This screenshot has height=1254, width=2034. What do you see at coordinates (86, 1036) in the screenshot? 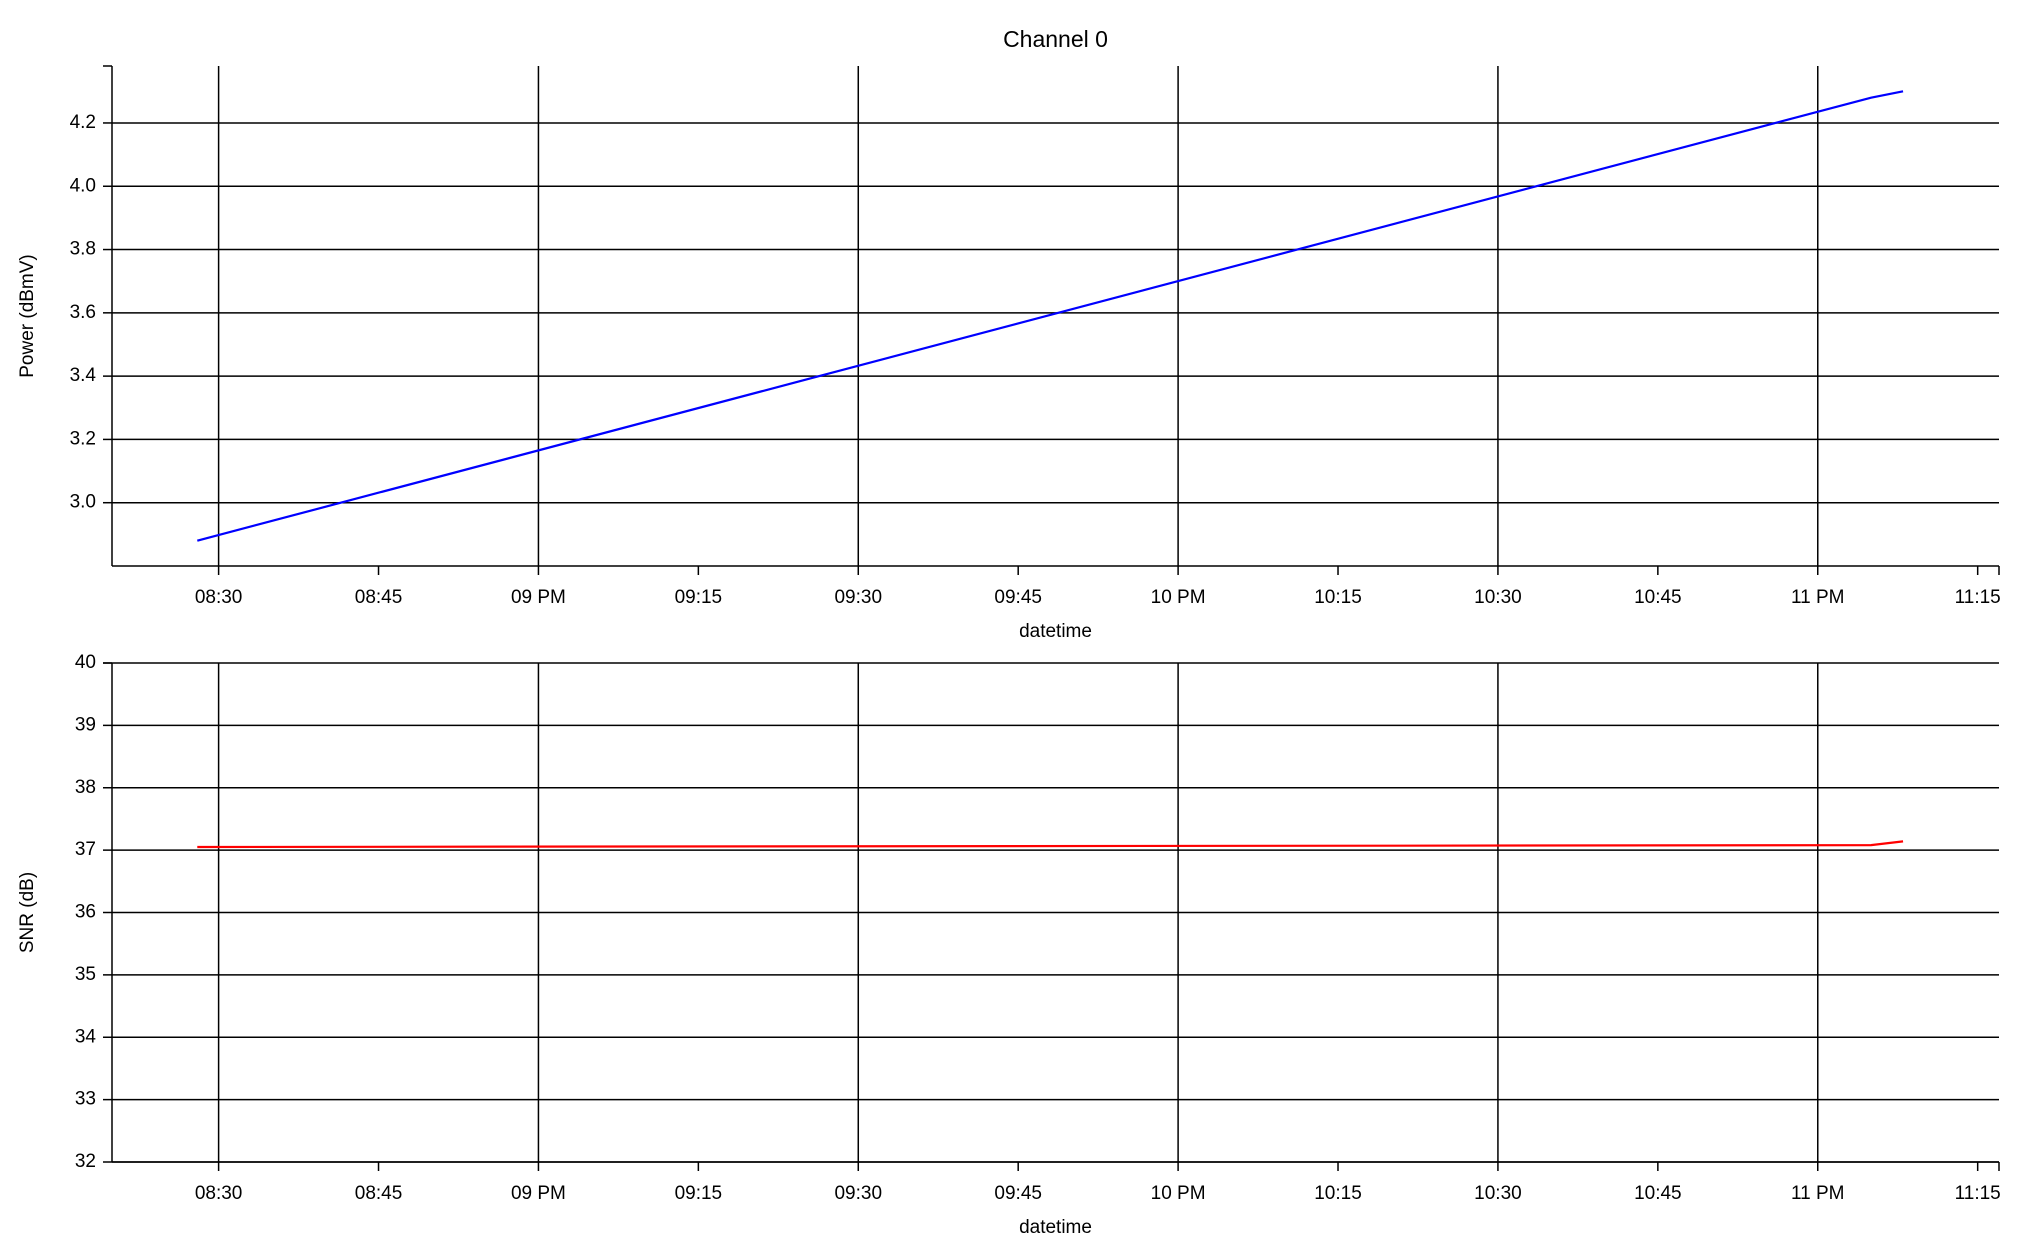
I see `y-tick-label: 34` at bounding box center [86, 1036].